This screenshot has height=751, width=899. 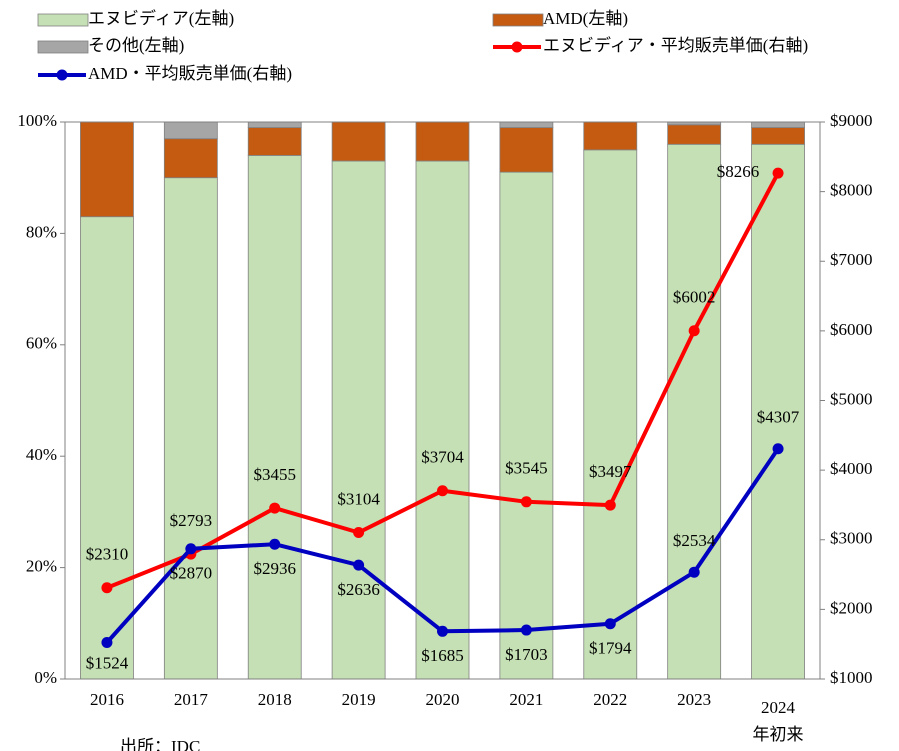 I want to click on y2-tick-label: $9000, so click(x=851, y=120).